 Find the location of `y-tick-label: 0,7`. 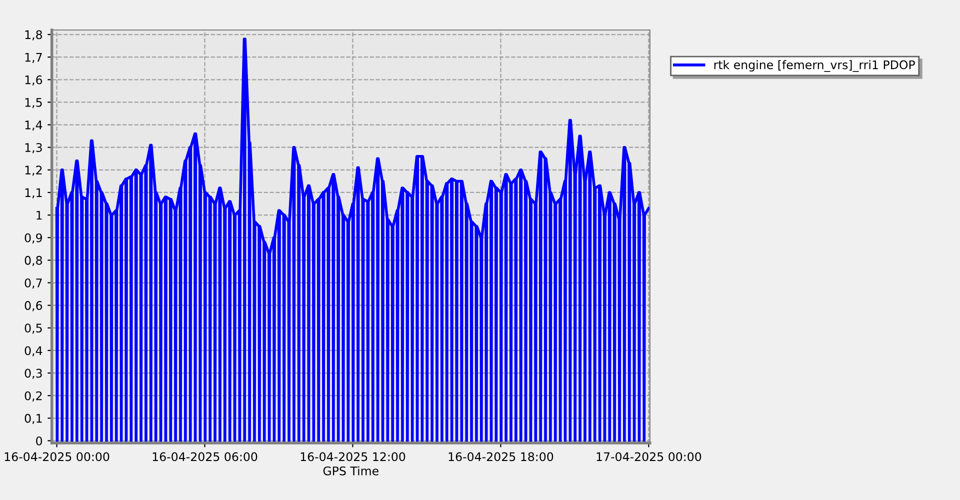

y-tick-label: 0,7 is located at coordinates (33, 283).